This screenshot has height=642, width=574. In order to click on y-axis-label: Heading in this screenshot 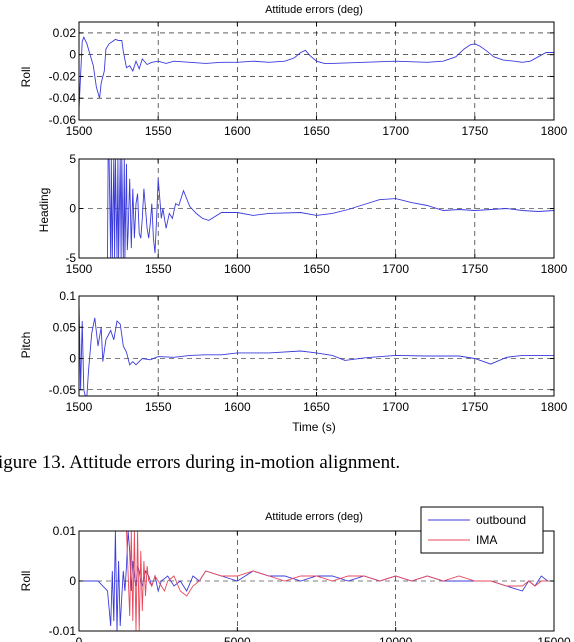, I will do `click(44, 210)`.